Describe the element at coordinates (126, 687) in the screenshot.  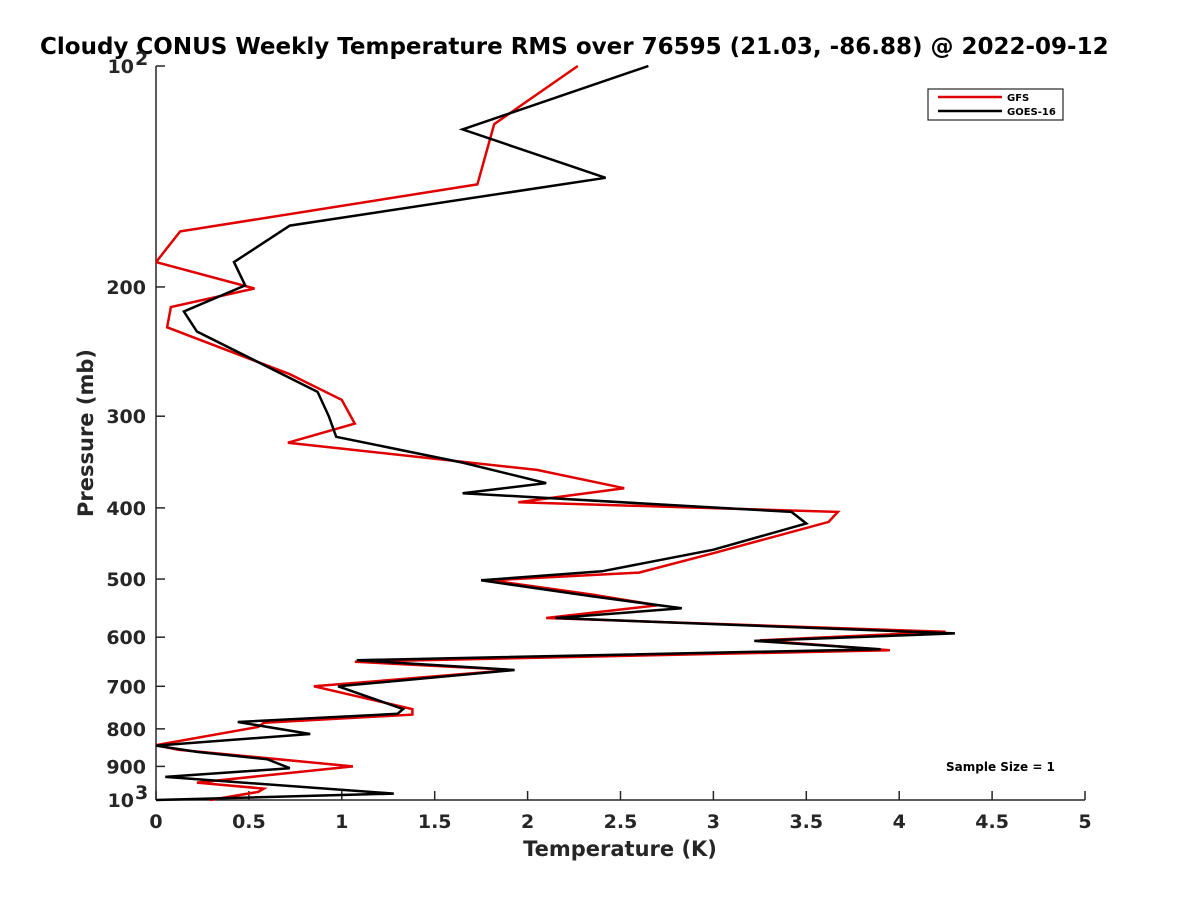
I see `y-tick-label: 700` at that location.